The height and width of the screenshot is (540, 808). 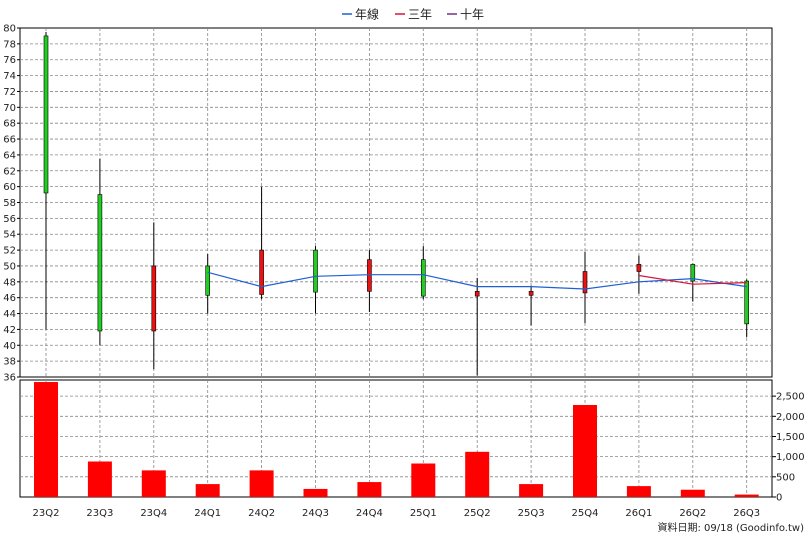 What do you see at coordinates (369, 513) in the screenshot?
I see `x-tick-label: 24Q4` at bounding box center [369, 513].